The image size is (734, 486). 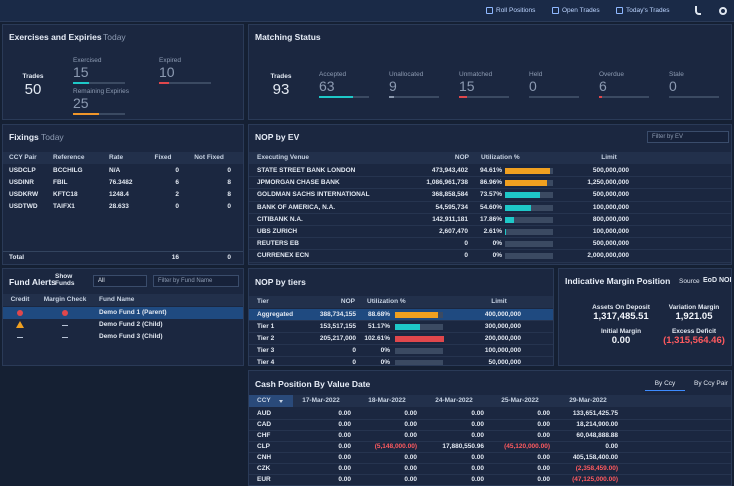 I want to click on table-cell: 1248.4, so click(x=119, y=194).